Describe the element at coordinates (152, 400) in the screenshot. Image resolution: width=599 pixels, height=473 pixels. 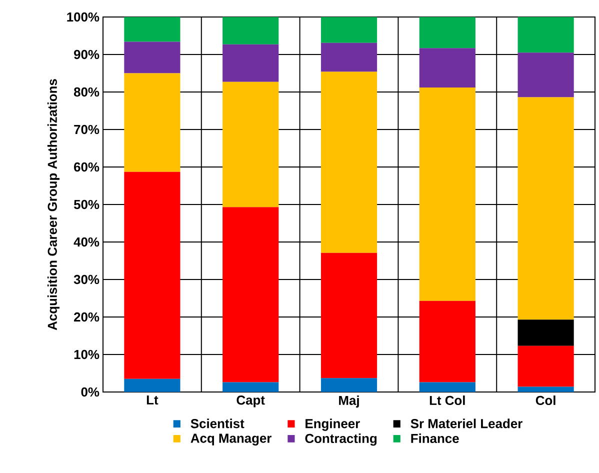
I see `x-tick-label: Lt` at that location.